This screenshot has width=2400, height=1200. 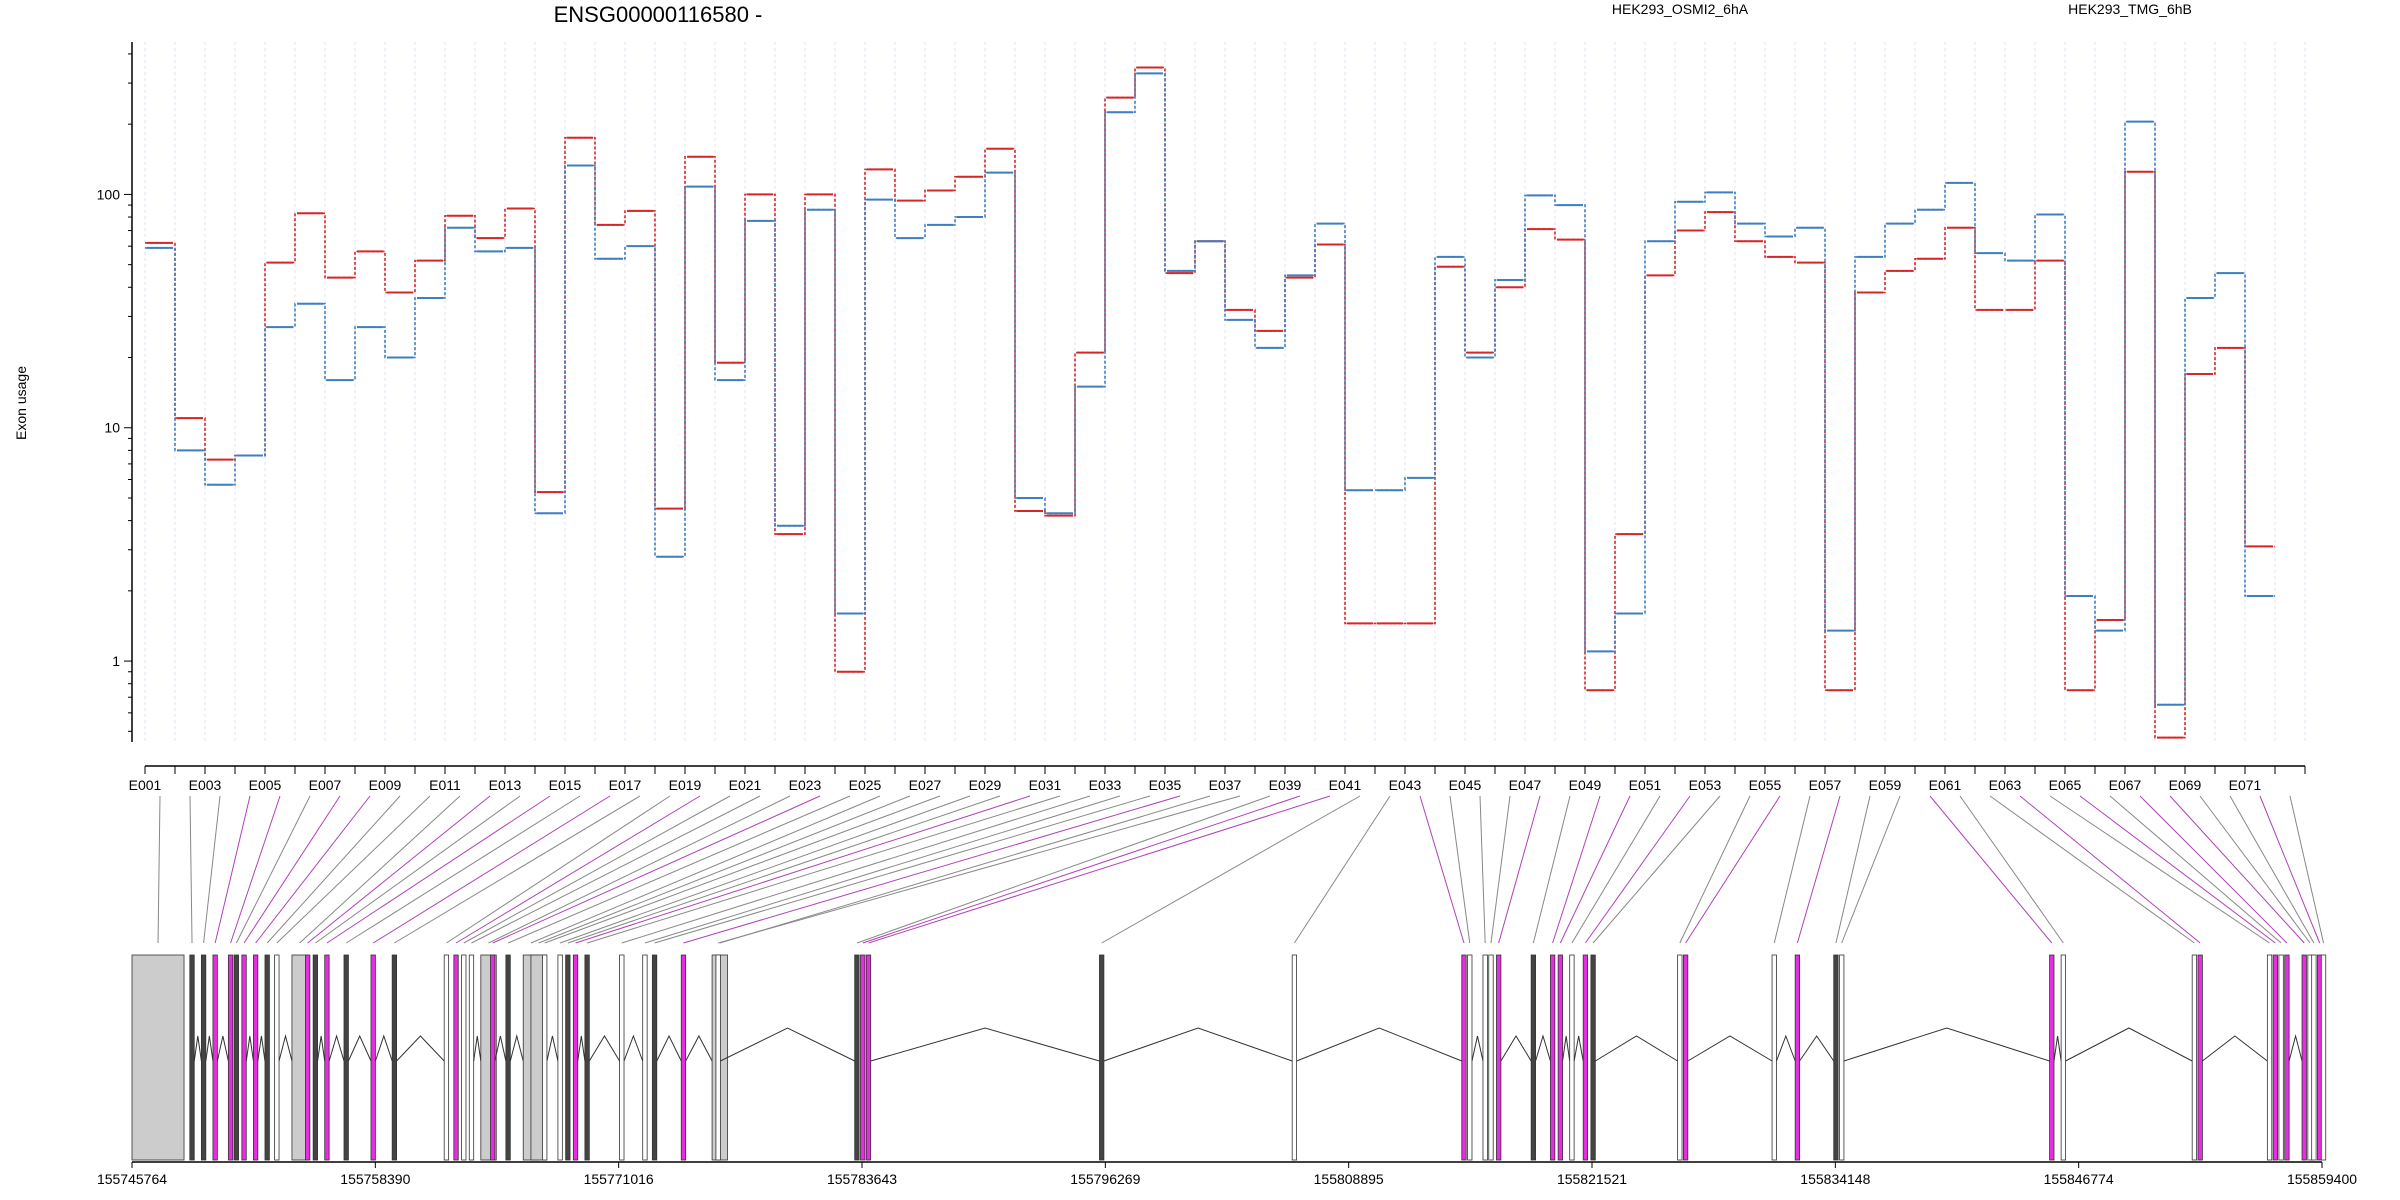 What do you see at coordinates (109, 194) in the screenshot?
I see `y-tick-label: 100` at bounding box center [109, 194].